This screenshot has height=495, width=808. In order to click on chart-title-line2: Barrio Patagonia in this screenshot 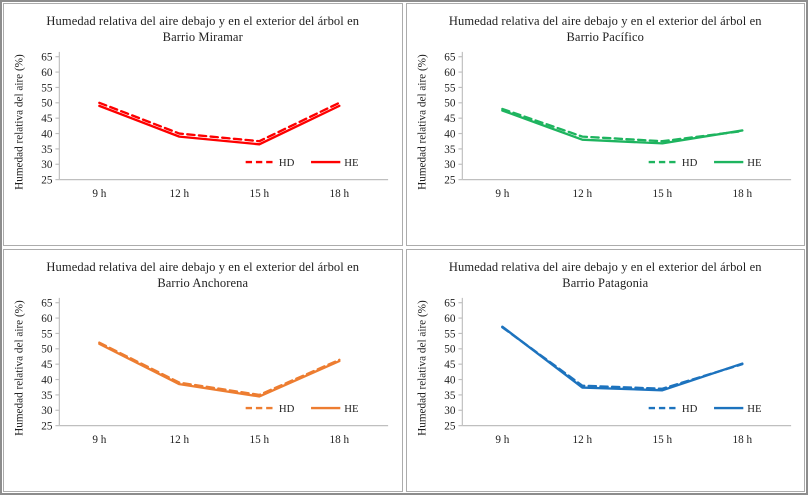, I will do `click(605, 283)`.